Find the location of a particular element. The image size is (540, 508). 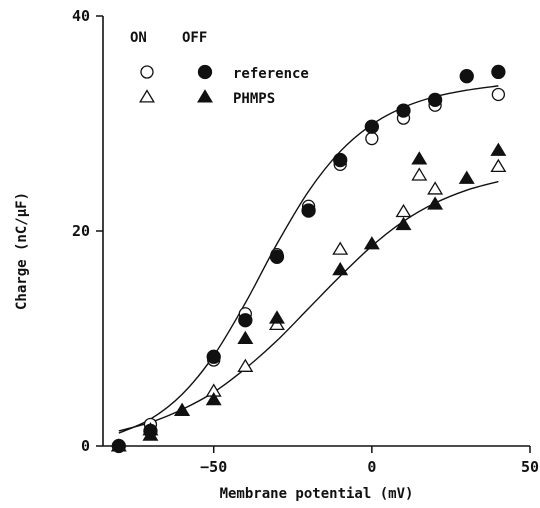

y-tick-label: 40 is located at coordinates (81, 16).